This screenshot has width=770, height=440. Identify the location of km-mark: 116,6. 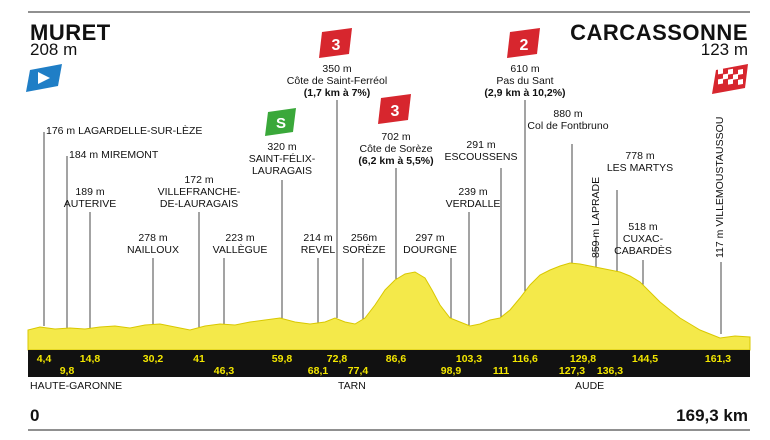
(525, 359).